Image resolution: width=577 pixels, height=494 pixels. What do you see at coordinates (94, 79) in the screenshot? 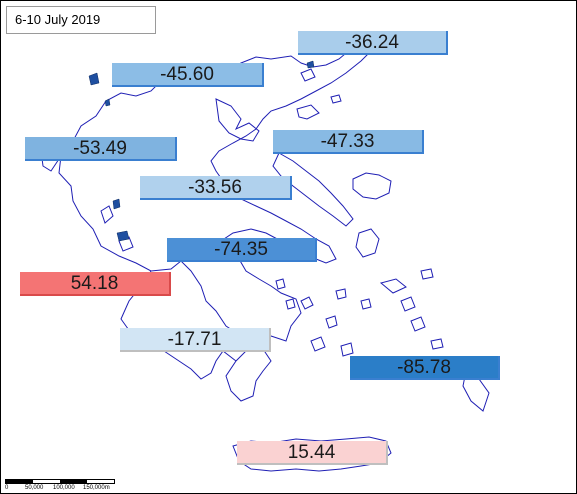
I see `lake-north-west` at bounding box center [94, 79].